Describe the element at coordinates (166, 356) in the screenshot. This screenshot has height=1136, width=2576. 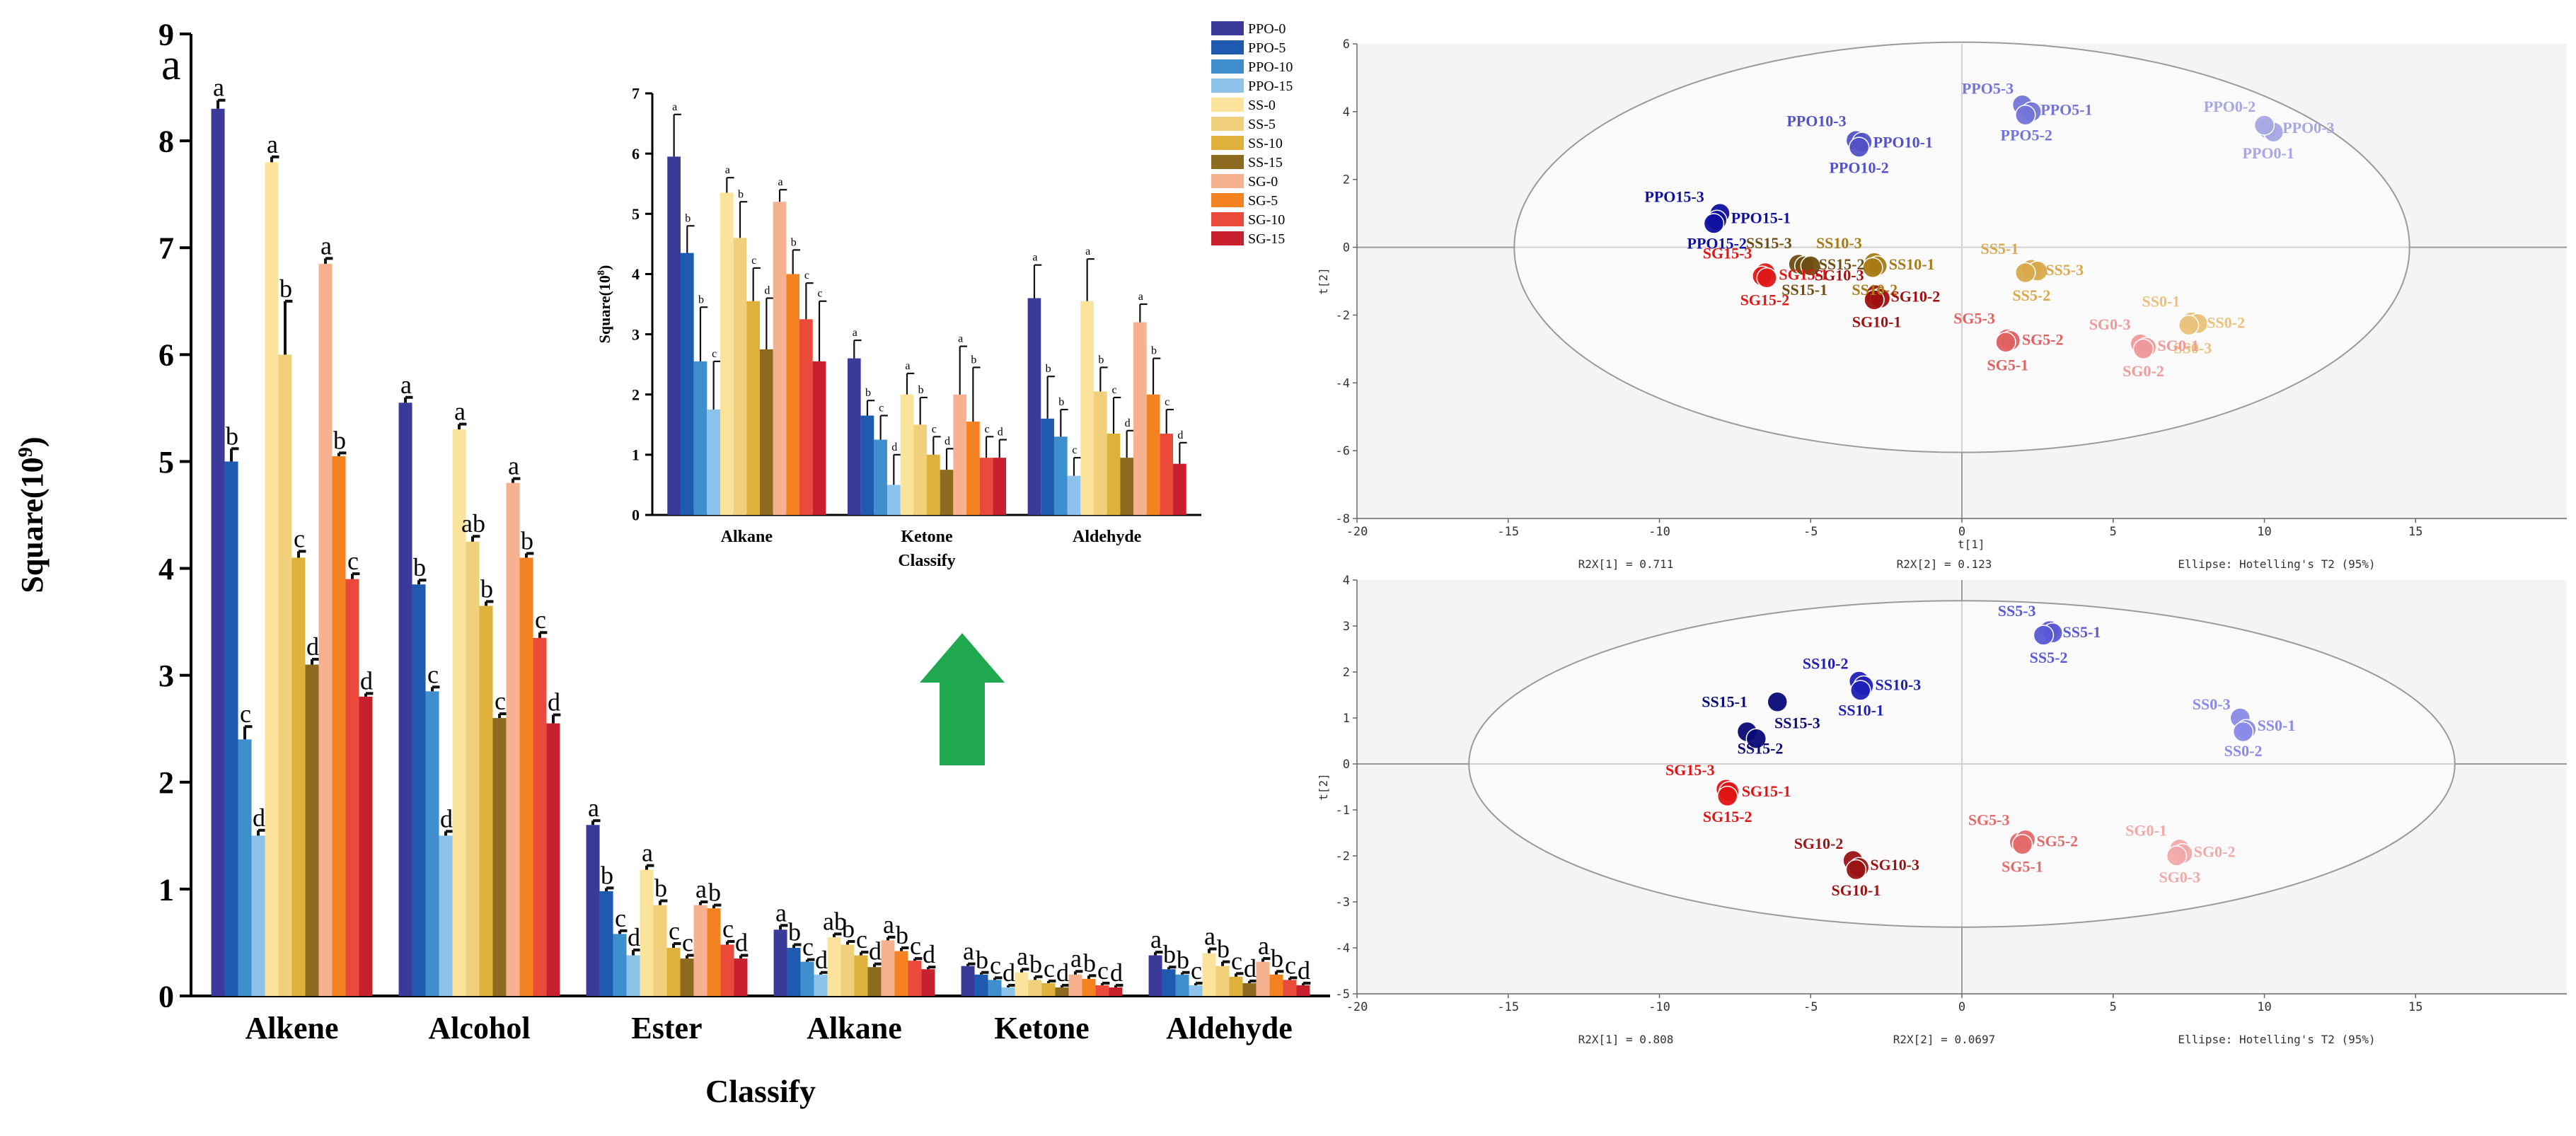
I see `y-tick-label: 6` at that location.